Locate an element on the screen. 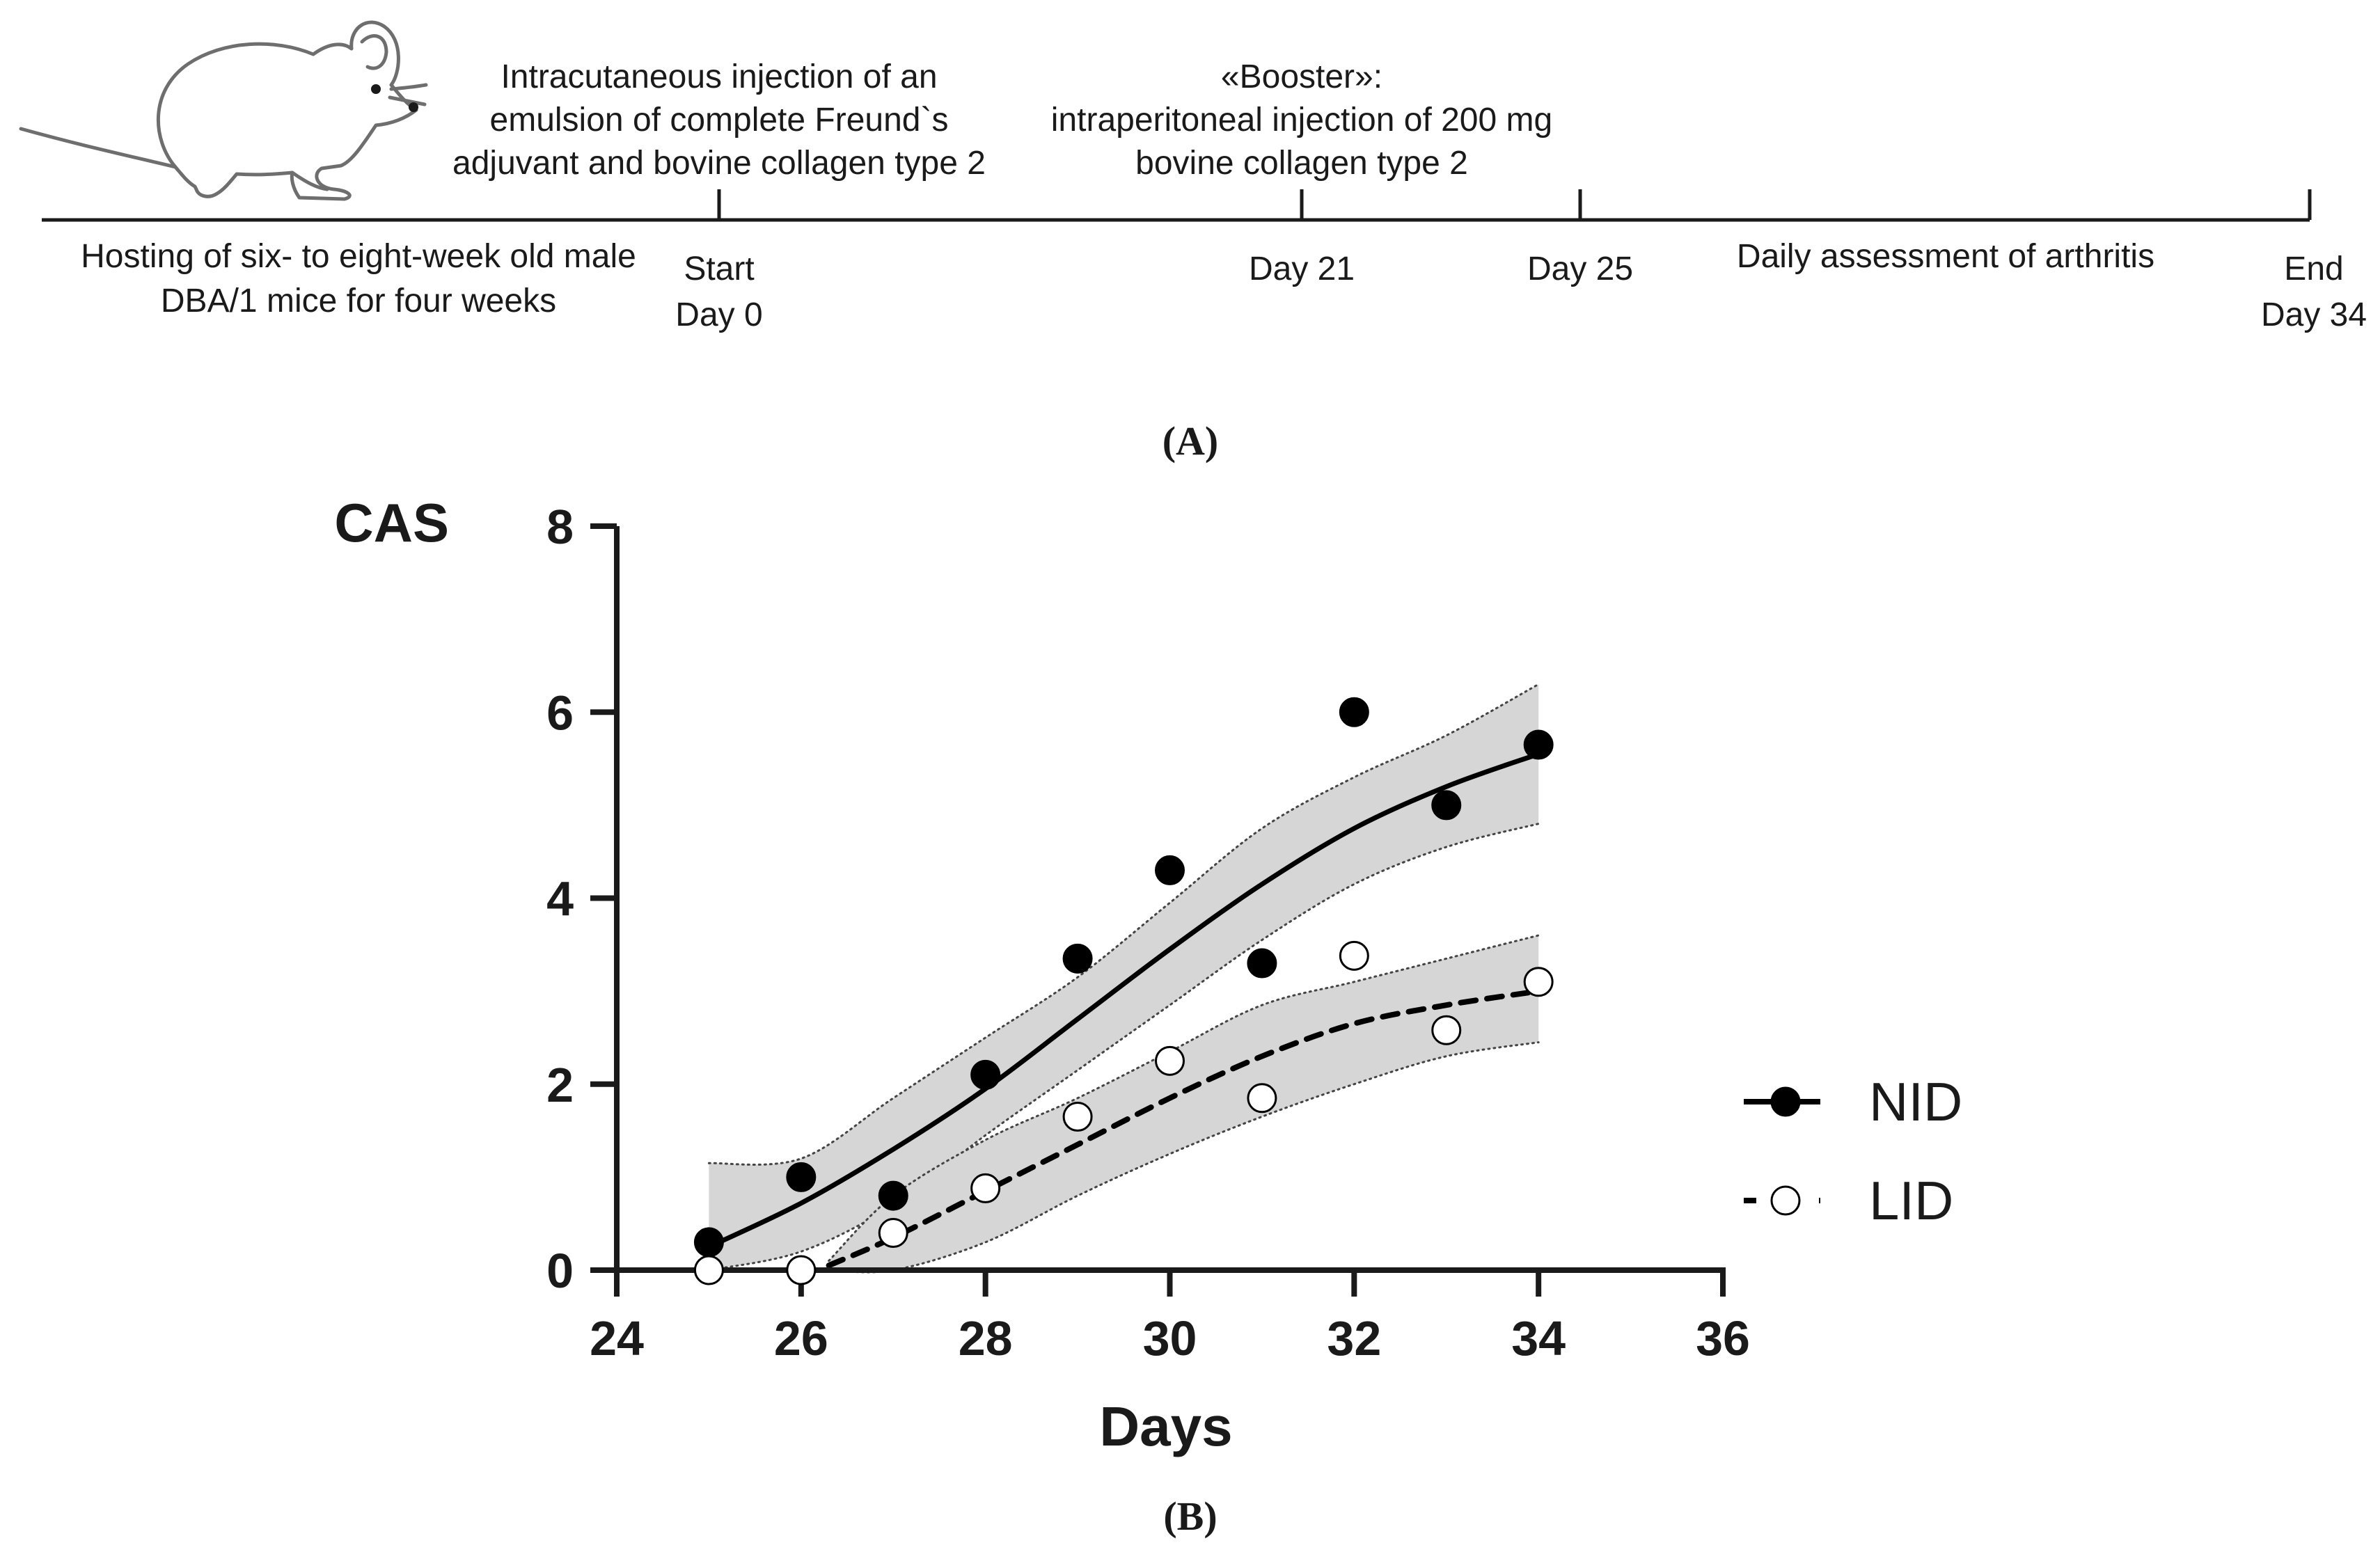 The height and width of the screenshot is (1552, 2380). y-tick-label: 4 is located at coordinates (560, 899).